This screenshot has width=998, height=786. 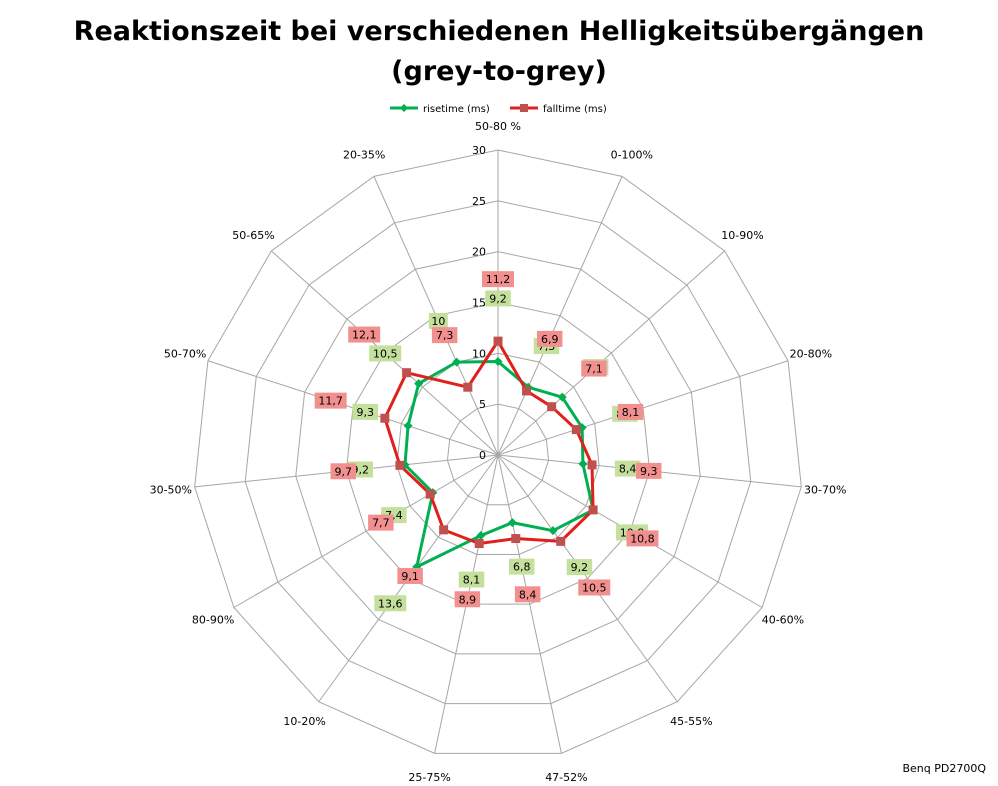 I want to click on category-label: 50-70%, so click(x=185, y=353).